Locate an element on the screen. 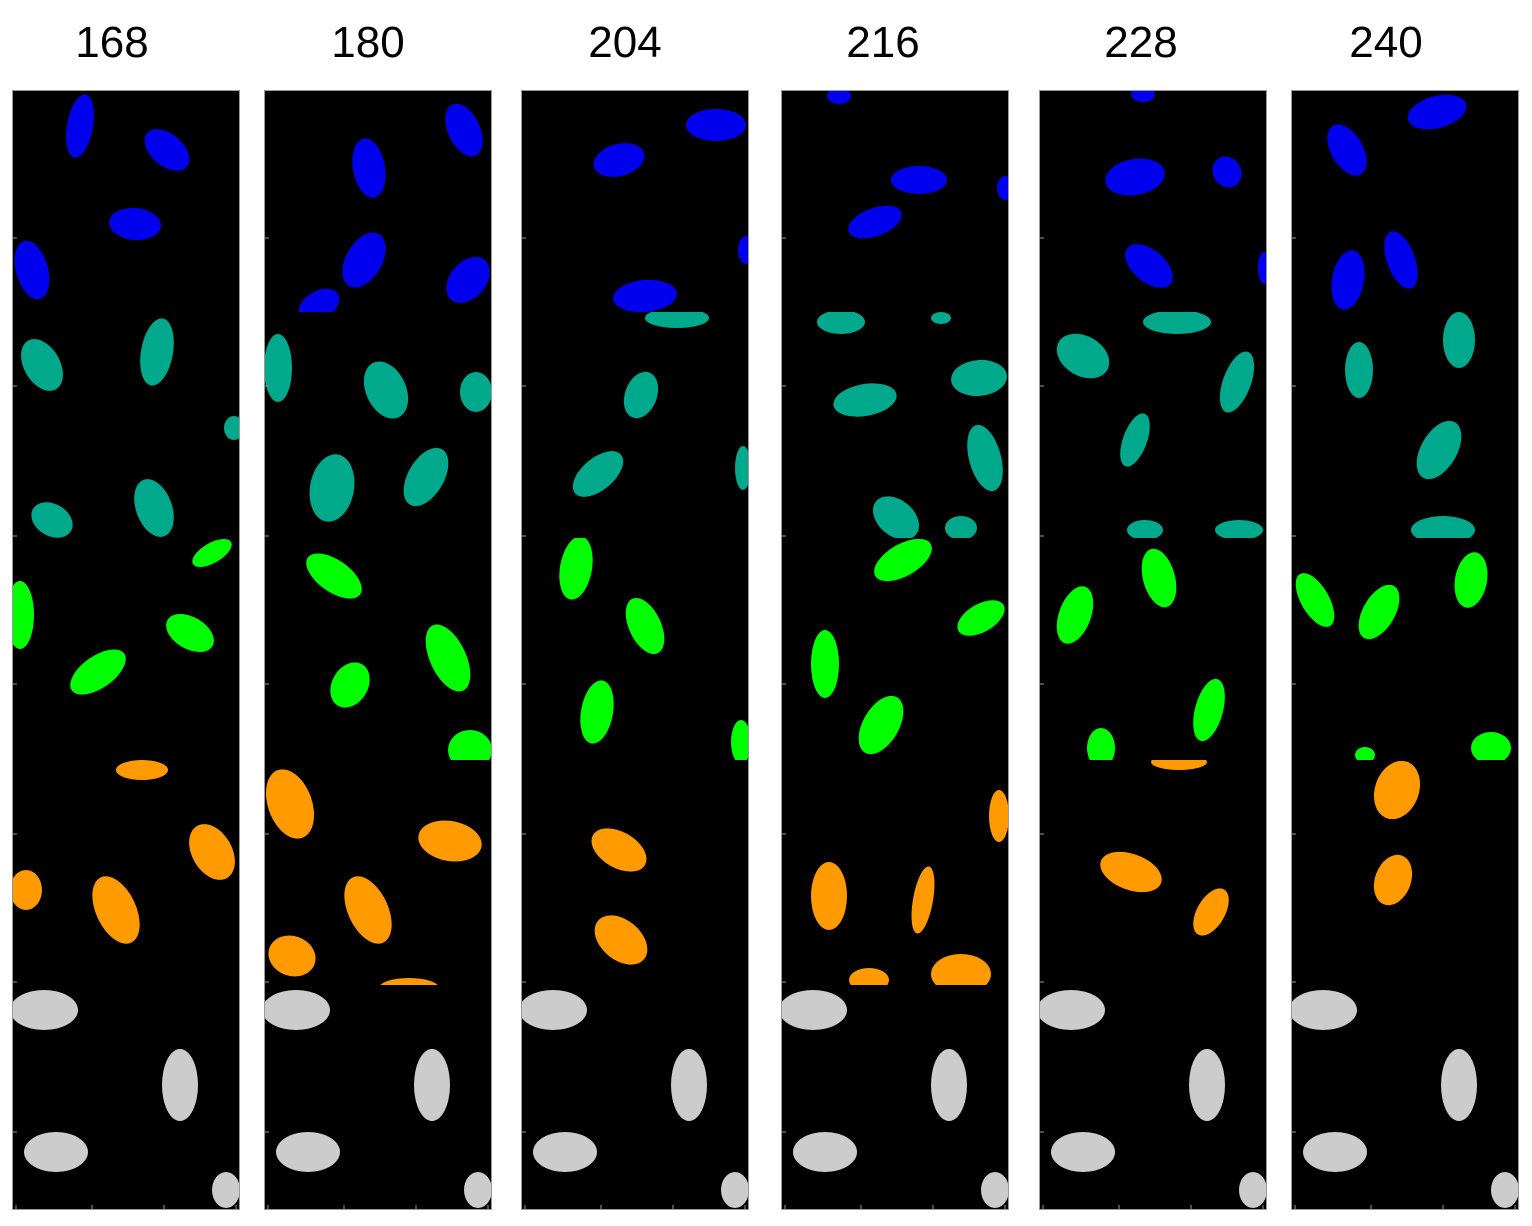 This screenshot has height=1226, width=1532. column-label-228: 228 is located at coordinates (1141, 42).